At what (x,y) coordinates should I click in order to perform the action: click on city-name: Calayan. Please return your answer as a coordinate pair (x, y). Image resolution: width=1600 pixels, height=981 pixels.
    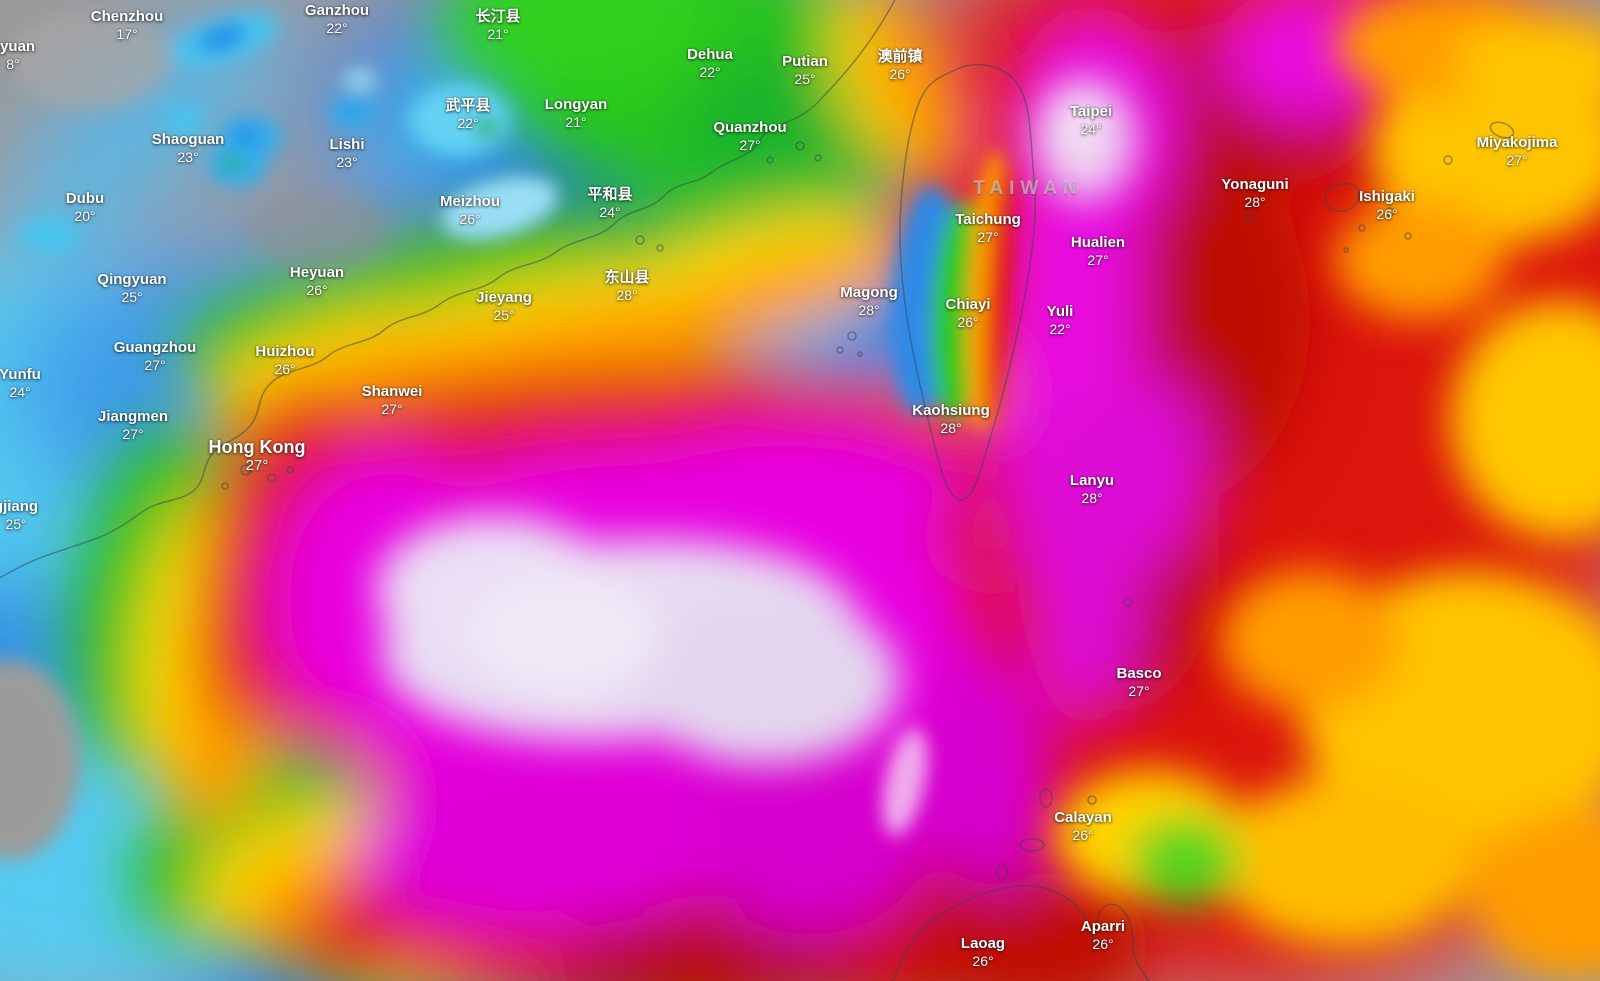
    Looking at the image, I should click on (1083, 817).